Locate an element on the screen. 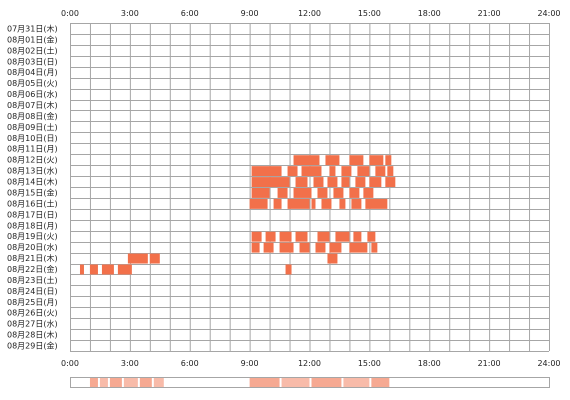 The width and height of the screenshot is (570, 400). hour-tick-label: 9:00 is located at coordinates (250, 13).